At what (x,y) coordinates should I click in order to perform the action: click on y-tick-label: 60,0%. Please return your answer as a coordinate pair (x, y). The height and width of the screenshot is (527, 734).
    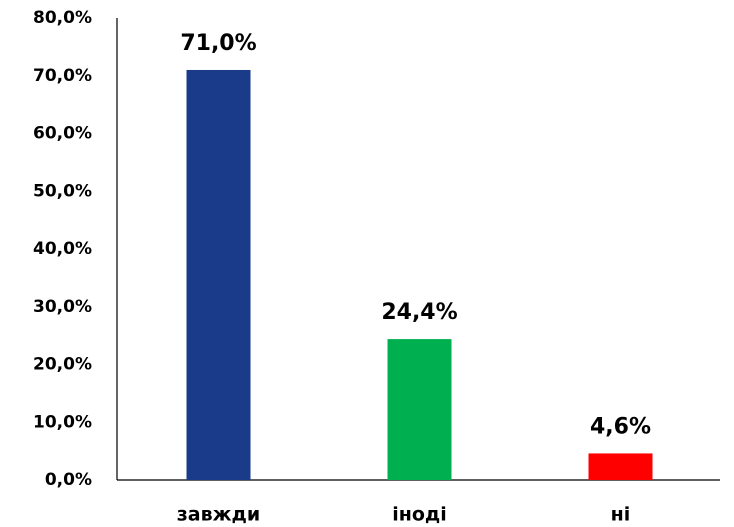
    Looking at the image, I should click on (62, 134).